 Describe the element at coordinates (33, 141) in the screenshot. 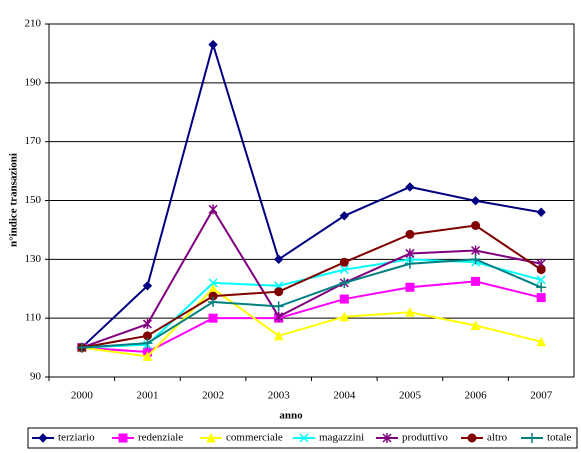

I see `y-tick-label: 170` at that location.